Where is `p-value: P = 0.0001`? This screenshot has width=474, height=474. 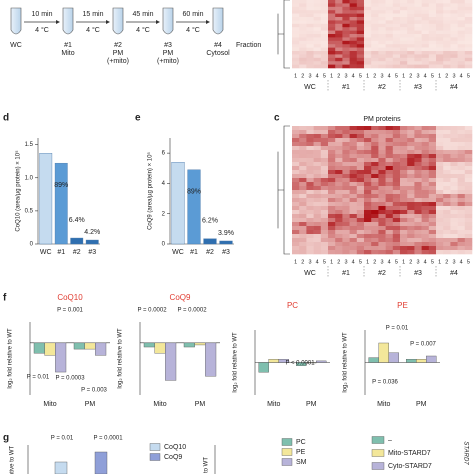 p-value: P = 0.0001 is located at coordinates (108, 439).